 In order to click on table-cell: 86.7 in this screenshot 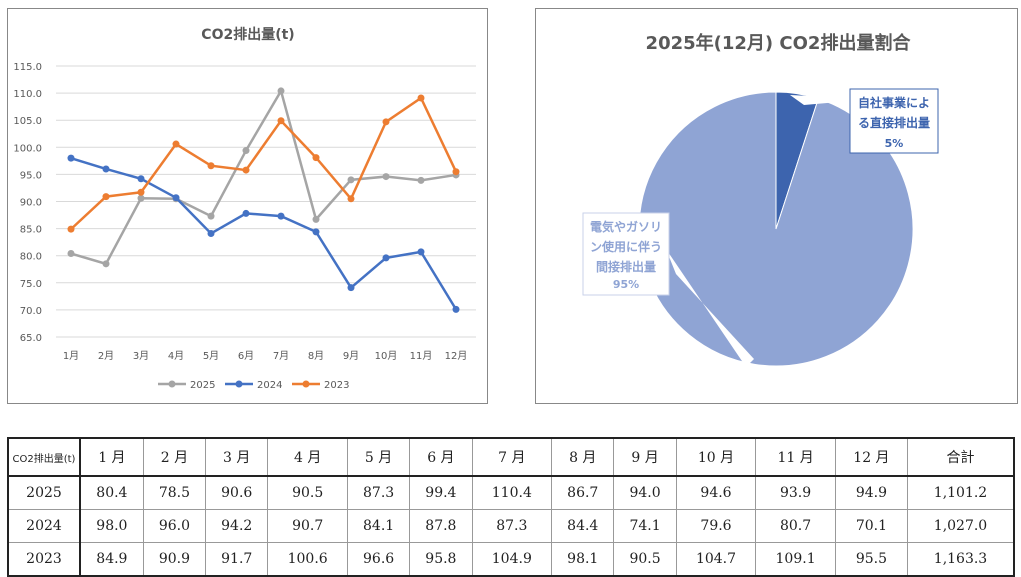, I will do `click(583, 492)`.